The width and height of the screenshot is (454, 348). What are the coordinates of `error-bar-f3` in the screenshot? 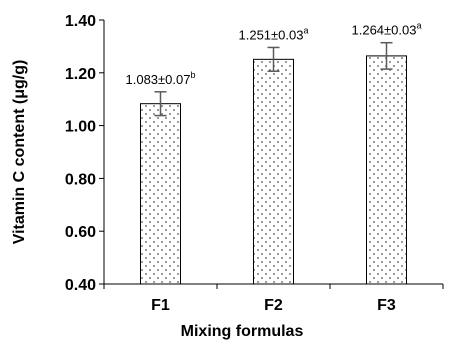 It's located at (386, 55).